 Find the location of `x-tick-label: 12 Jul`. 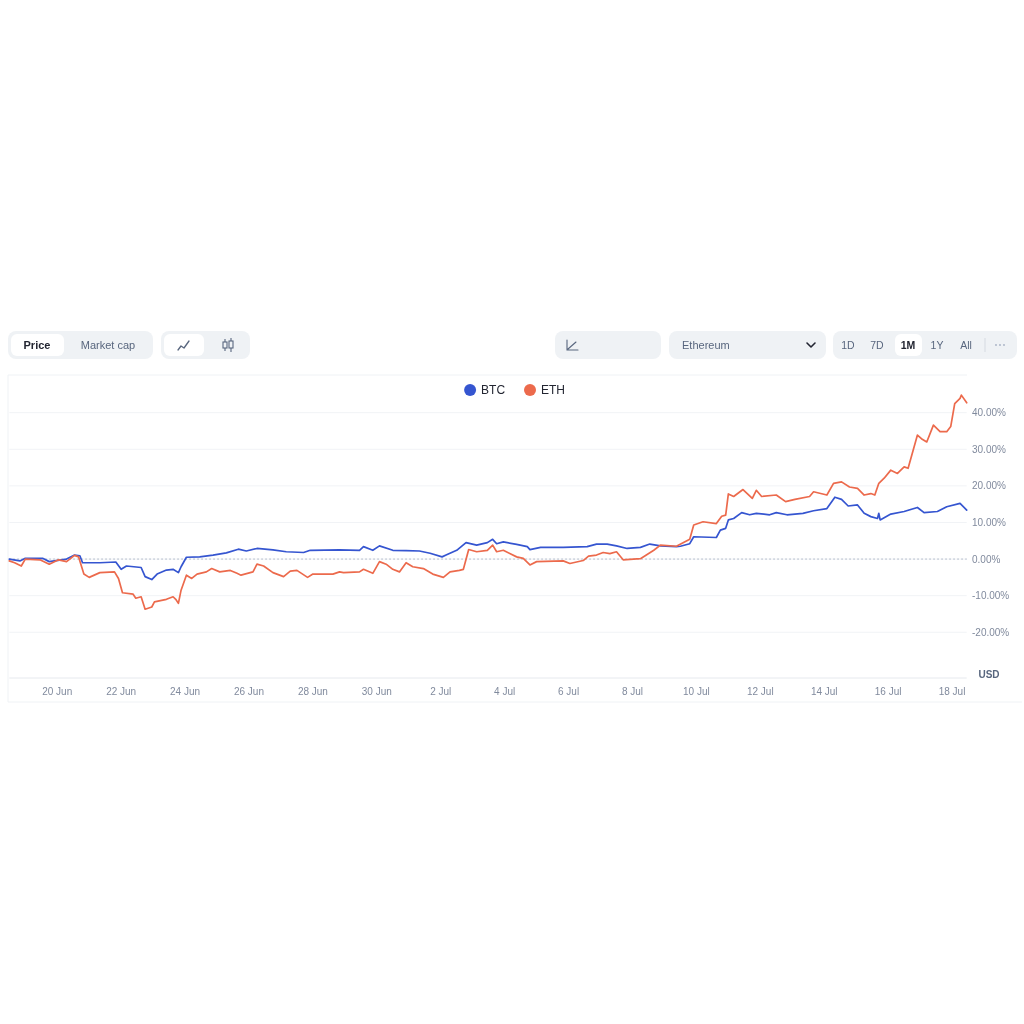

x-tick-label: 12 Jul is located at coordinates (760, 691).